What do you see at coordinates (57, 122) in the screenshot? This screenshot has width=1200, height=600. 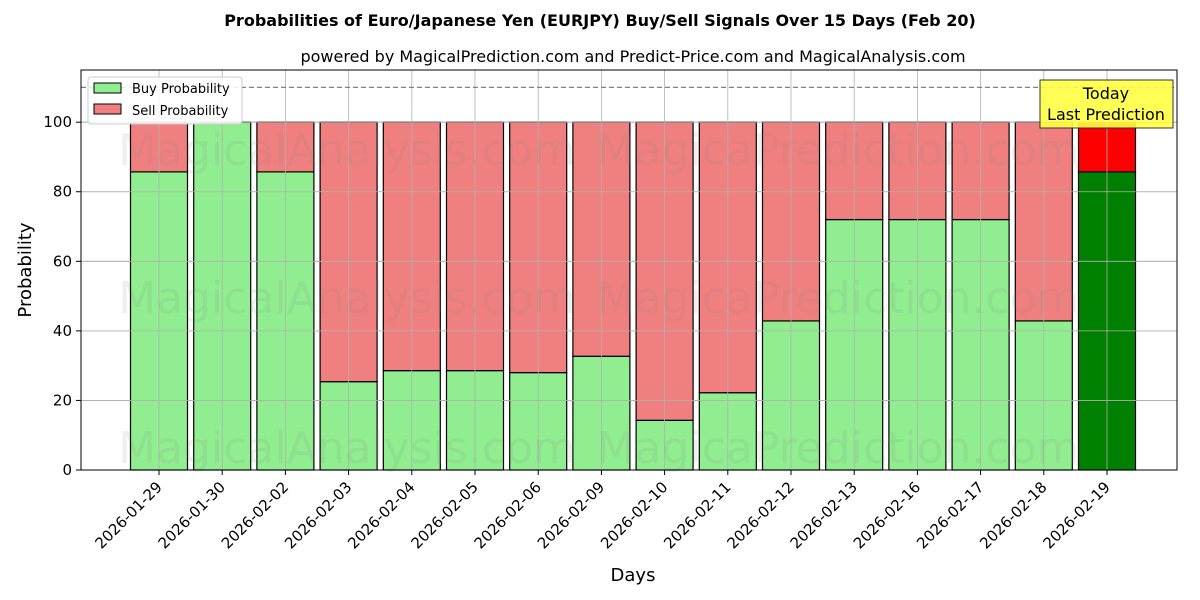 I see `y-tick-label: 100` at bounding box center [57, 122].